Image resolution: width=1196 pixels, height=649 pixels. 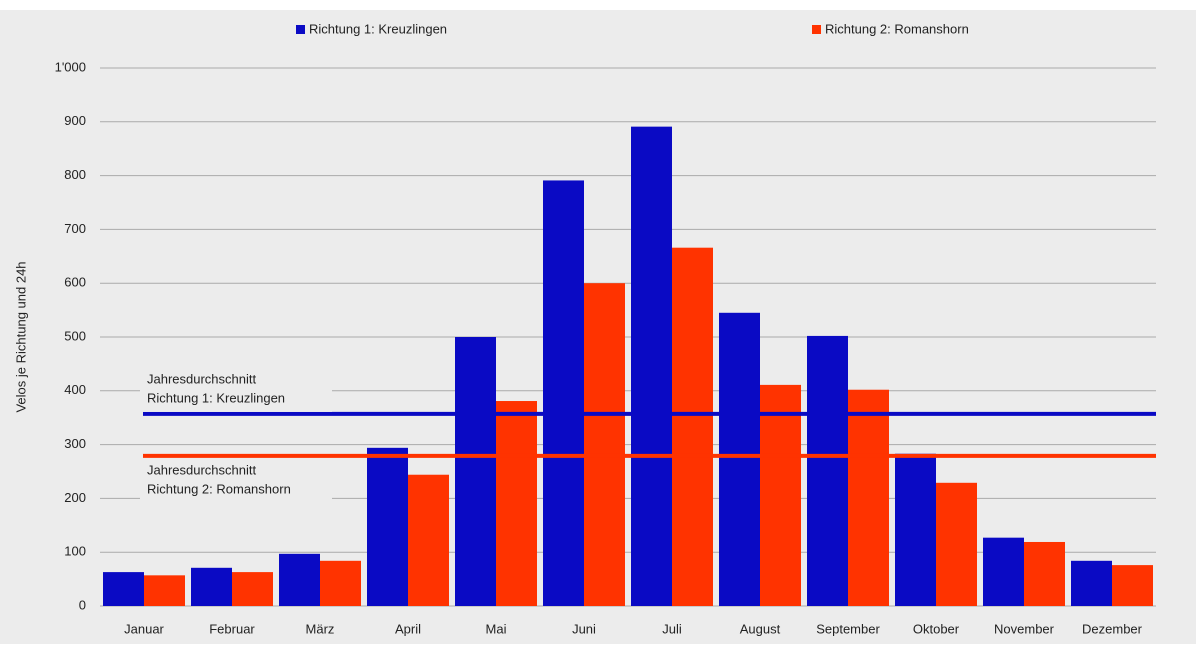 What do you see at coordinates (584, 628) in the screenshot?
I see `x-tick-label: Juni` at bounding box center [584, 628].